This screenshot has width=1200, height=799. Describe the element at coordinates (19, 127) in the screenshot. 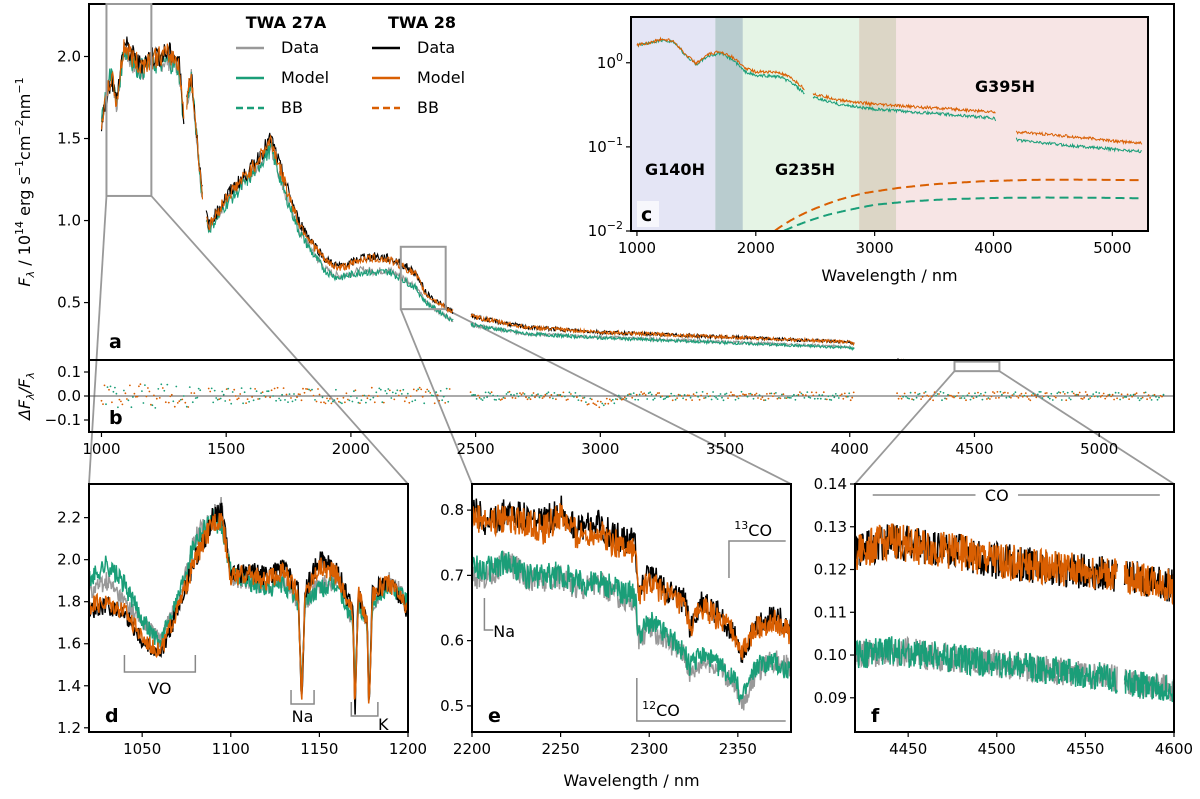

I see `ylabel-sup: −2` at that location.